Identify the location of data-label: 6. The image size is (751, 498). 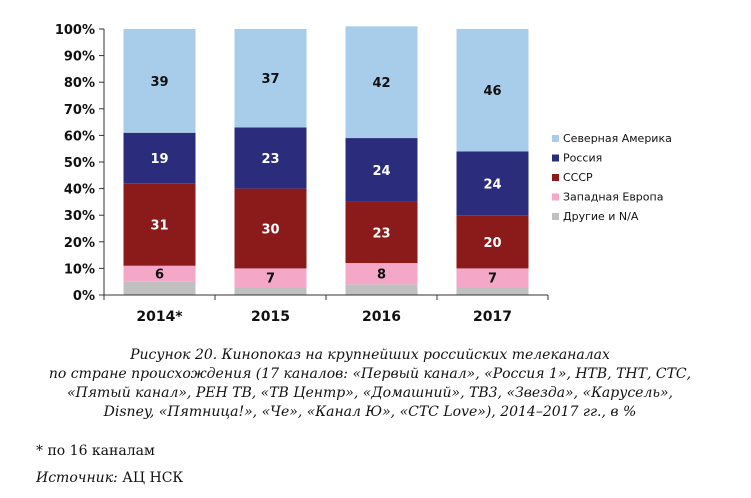
(159, 275).